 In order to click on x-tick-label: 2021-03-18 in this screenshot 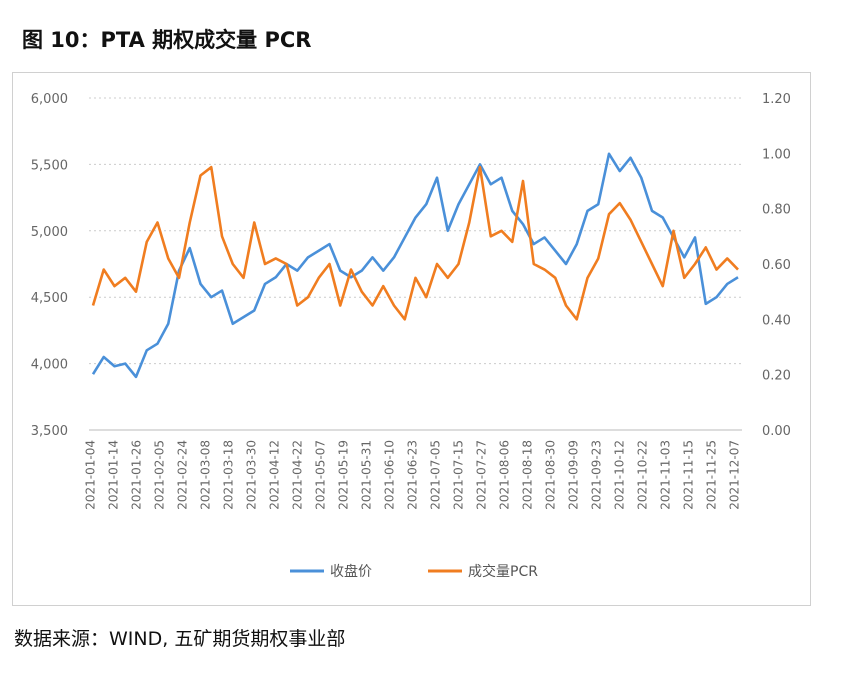, I will do `click(229, 475)`.